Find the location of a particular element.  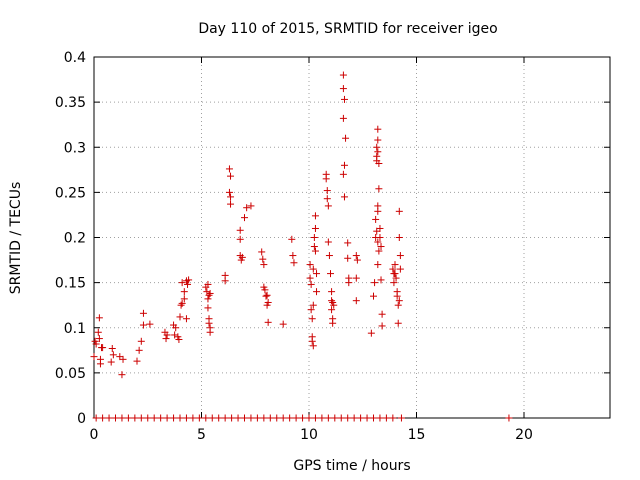

y-tick-label: 0.35 is located at coordinates (70, 103).